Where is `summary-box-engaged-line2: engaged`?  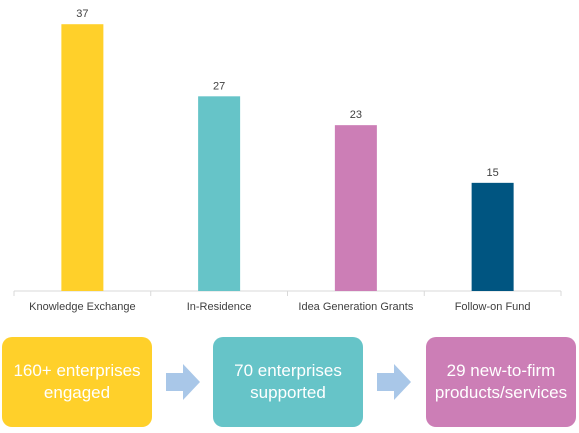 summary-box-engaged-line2: engaged is located at coordinates (77, 392).